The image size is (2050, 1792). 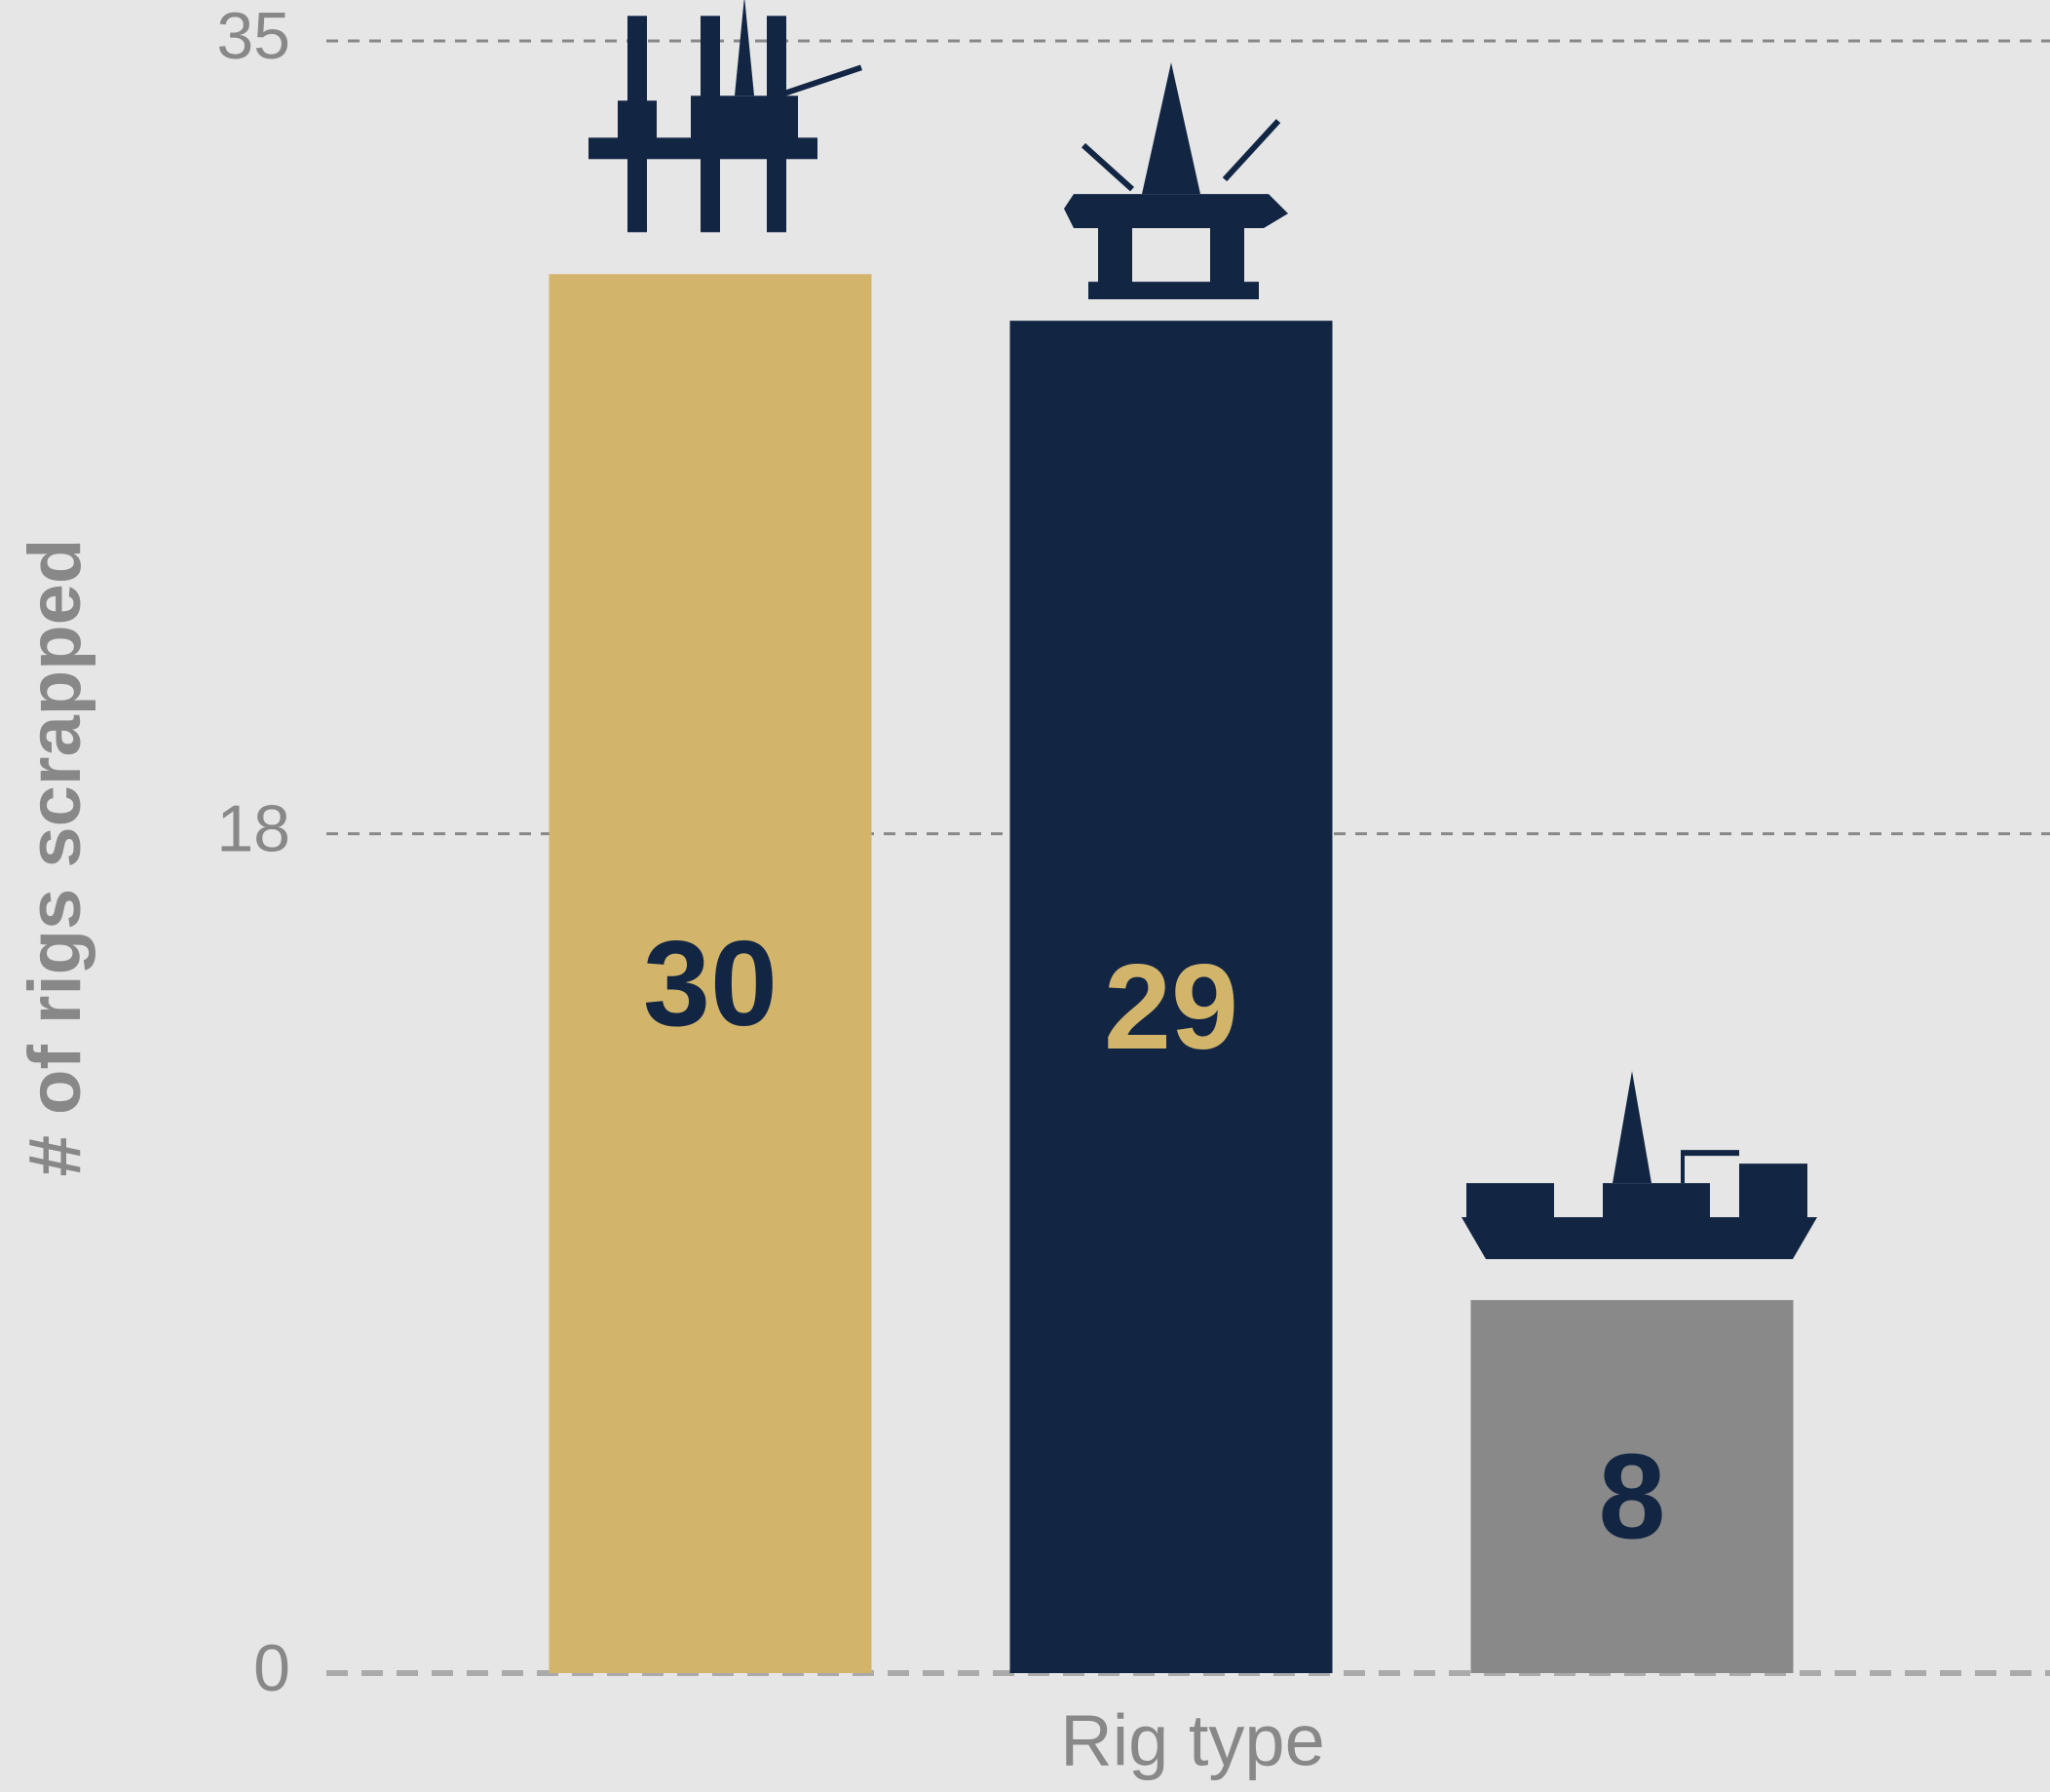 What do you see at coordinates (55, 858) in the screenshot?
I see `y-axis-label: # of rigs scrapped` at bounding box center [55, 858].